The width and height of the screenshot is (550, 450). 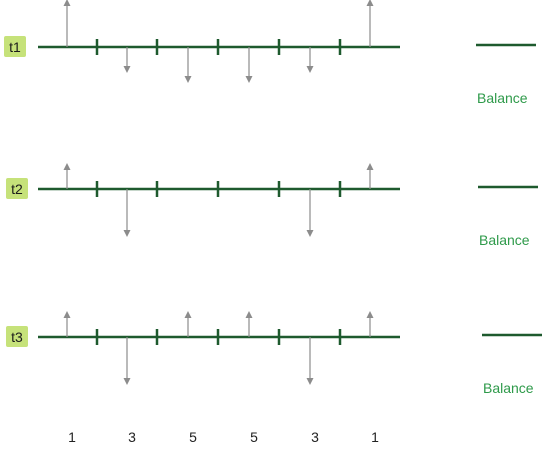 What do you see at coordinates (132, 437) in the screenshot?
I see `column-label-2: 3` at bounding box center [132, 437].